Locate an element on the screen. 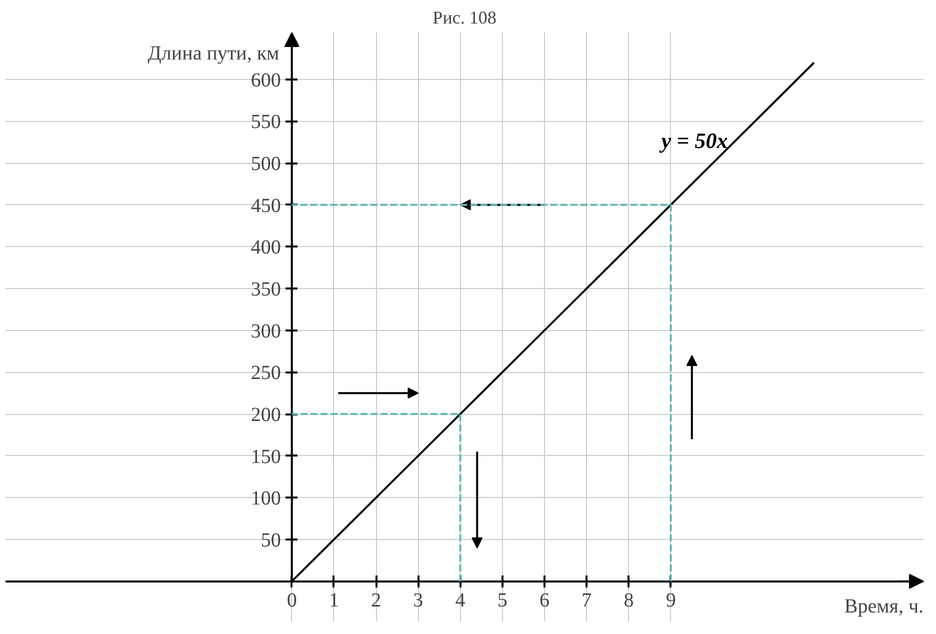 This screenshot has width=936, height=634. y-tick-label: 400 is located at coordinates (265, 247).